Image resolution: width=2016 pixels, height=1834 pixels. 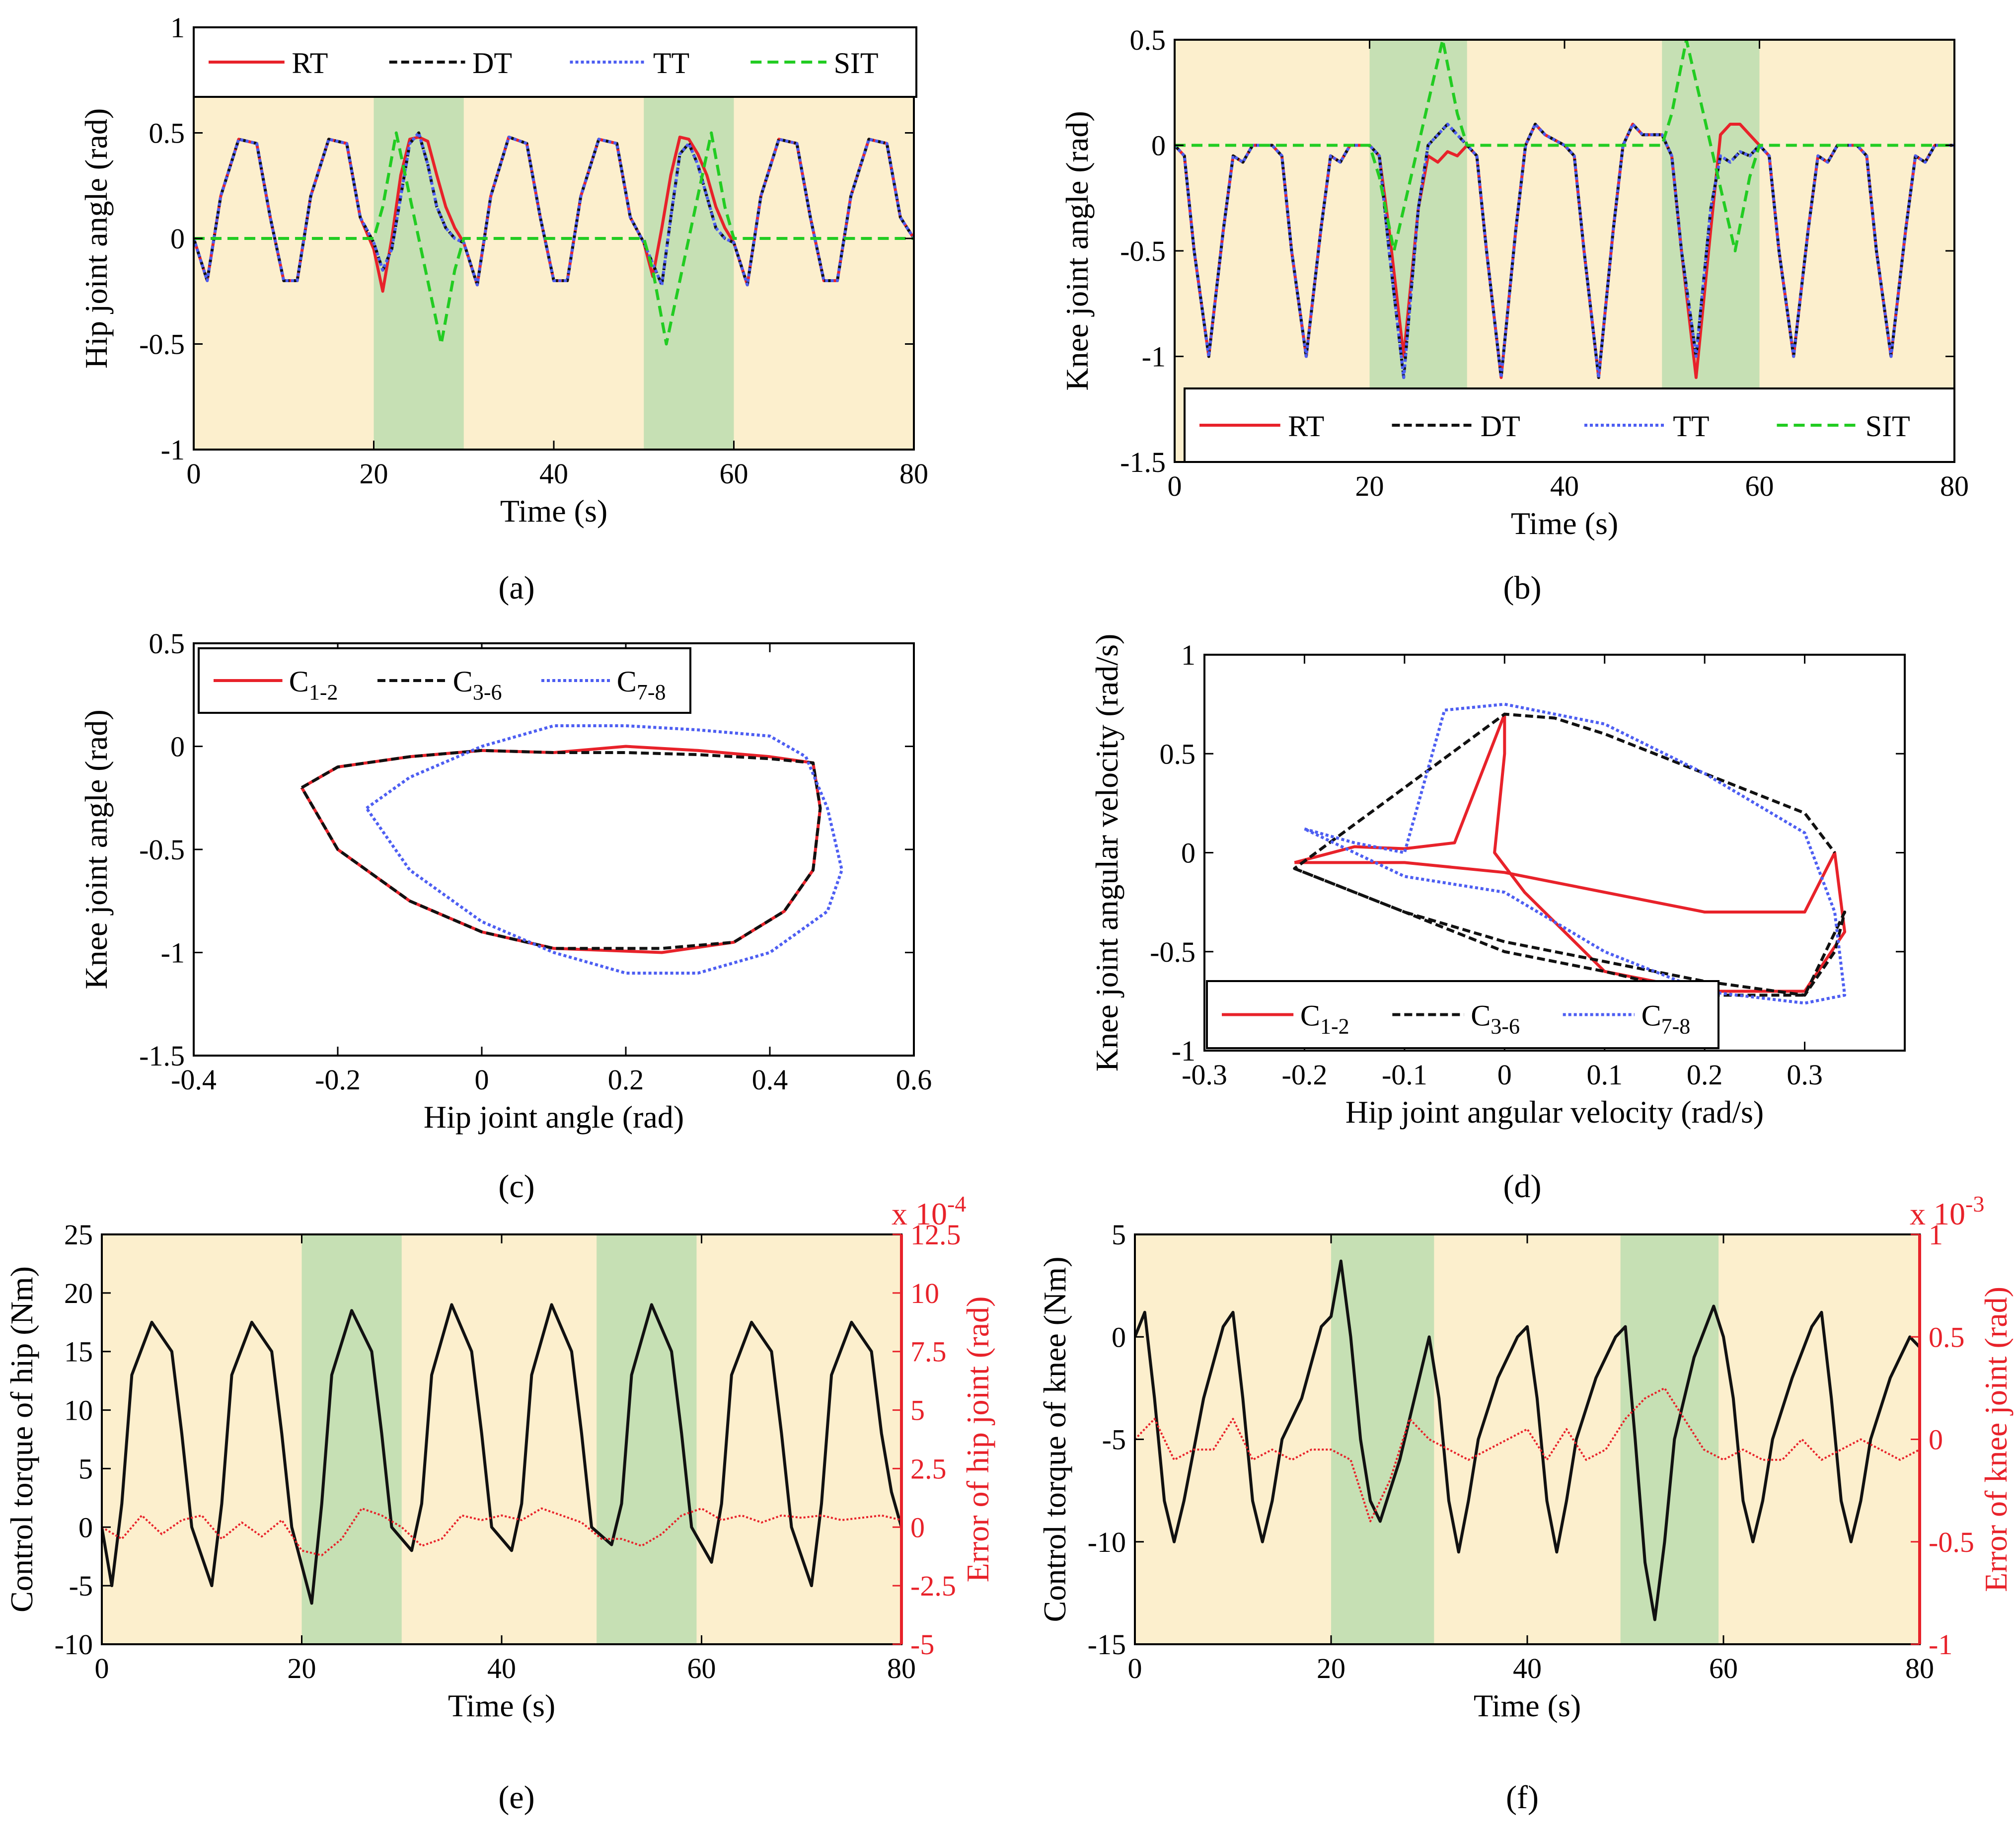 What do you see at coordinates (1940, 1644) in the screenshot?
I see `right-tick-label: -1` at bounding box center [1940, 1644].